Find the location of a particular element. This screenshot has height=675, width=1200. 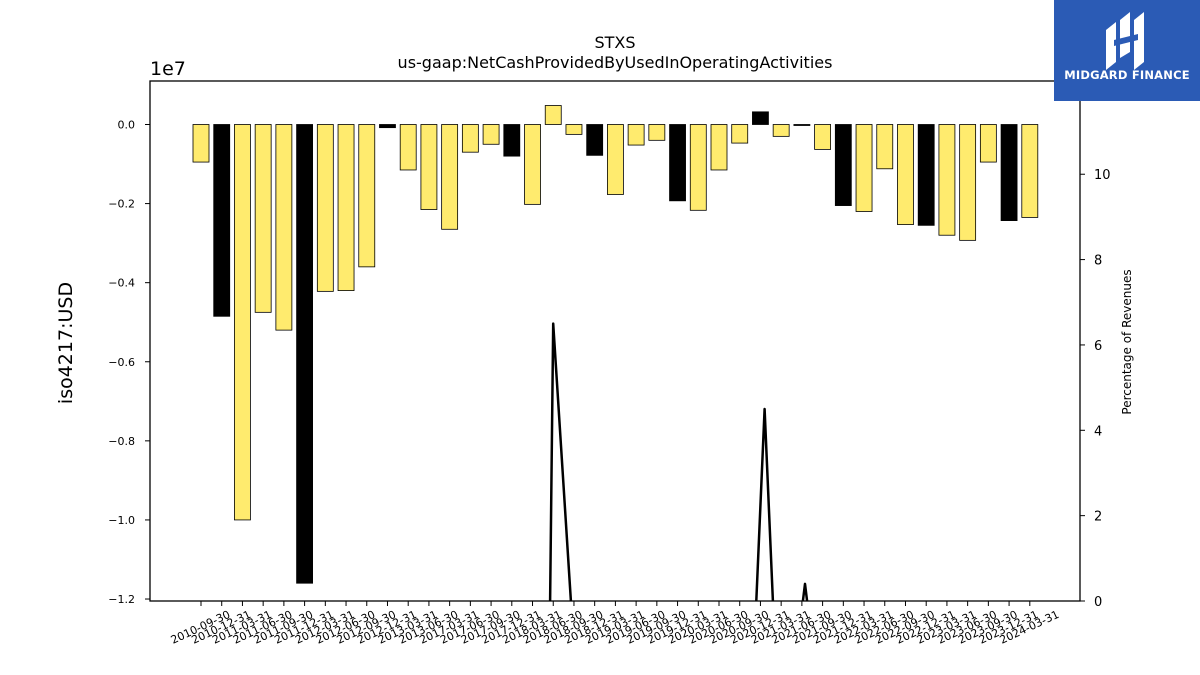

line-layer is located at coordinates (678, 462).